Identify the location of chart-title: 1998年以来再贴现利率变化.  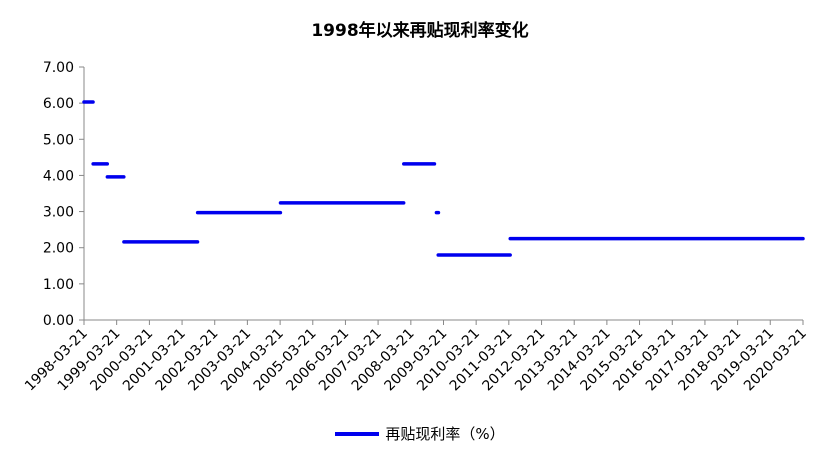
(420, 31).